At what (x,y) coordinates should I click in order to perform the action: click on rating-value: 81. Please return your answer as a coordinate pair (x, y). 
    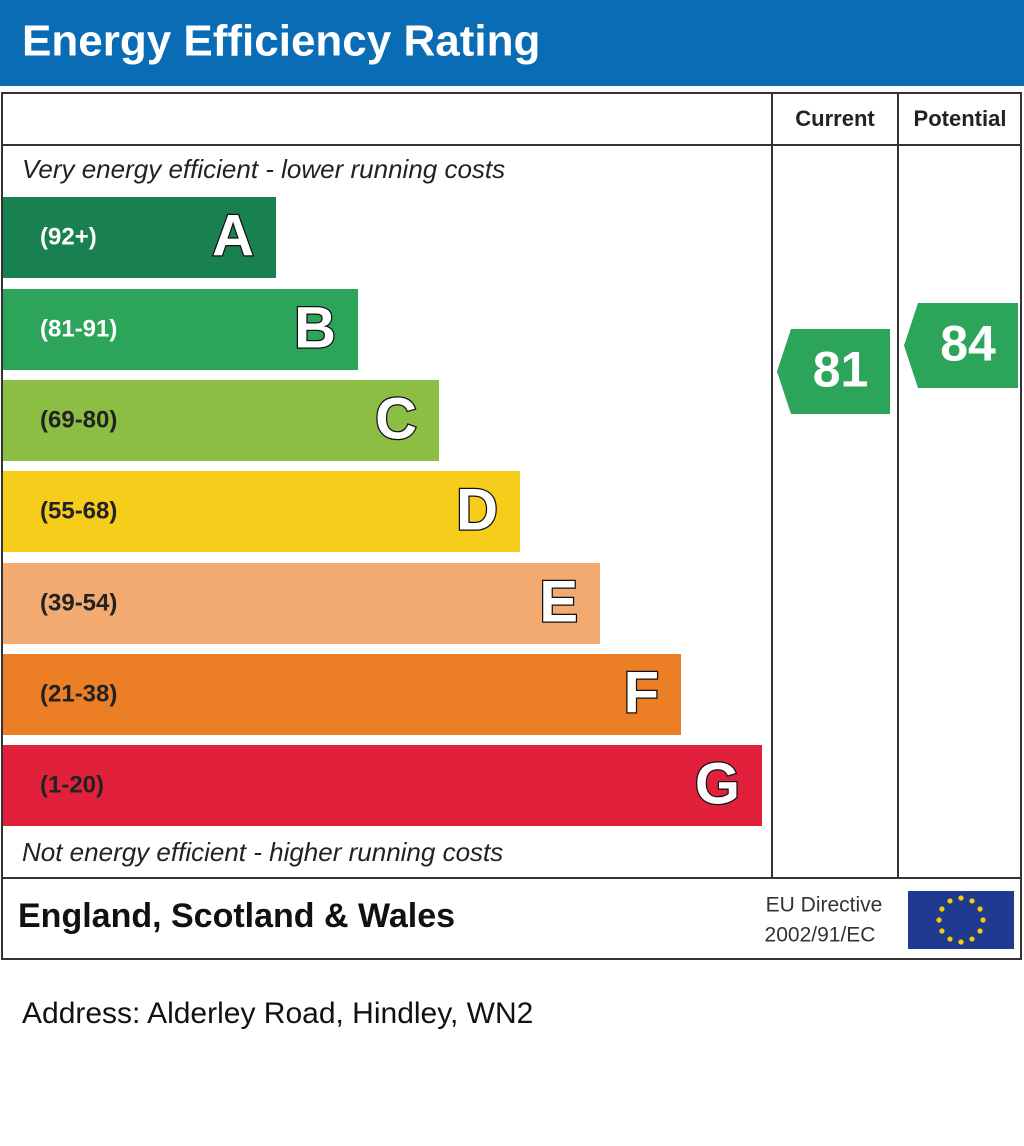
    Looking at the image, I should click on (841, 370).